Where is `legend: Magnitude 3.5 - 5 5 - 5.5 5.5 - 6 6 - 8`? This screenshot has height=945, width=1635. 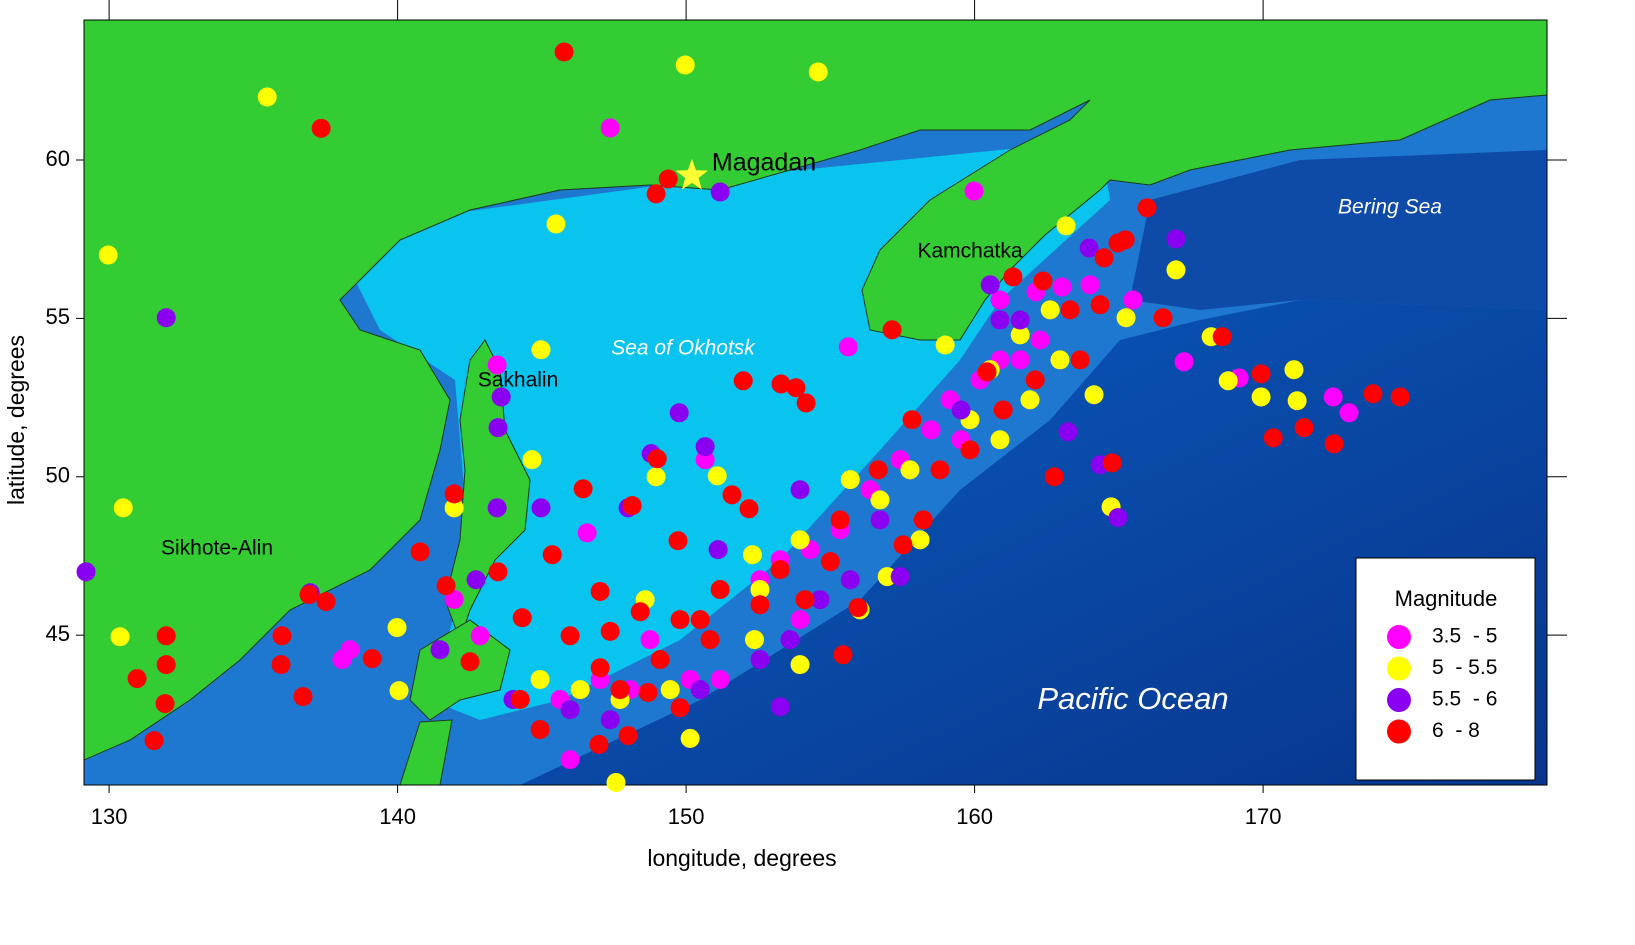
legend: Magnitude 3.5 - 5 5 - 5.5 5.5 - 6 6 - 8 is located at coordinates (1445, 669).